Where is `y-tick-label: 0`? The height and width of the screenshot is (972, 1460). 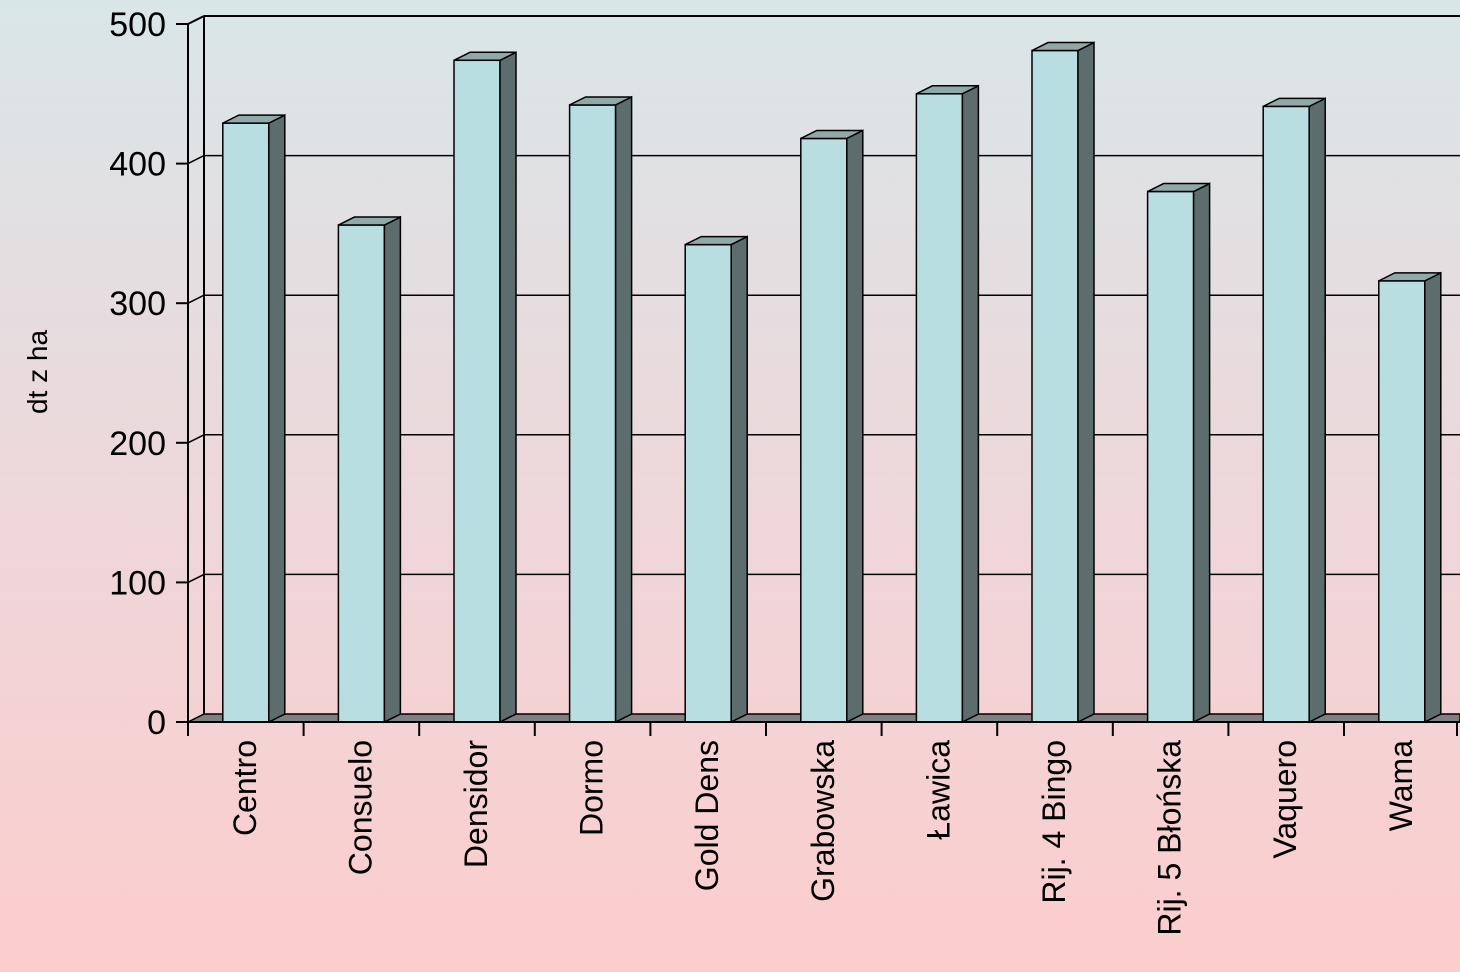
y-tick-label: 0 is located at coordinates (156, 723).